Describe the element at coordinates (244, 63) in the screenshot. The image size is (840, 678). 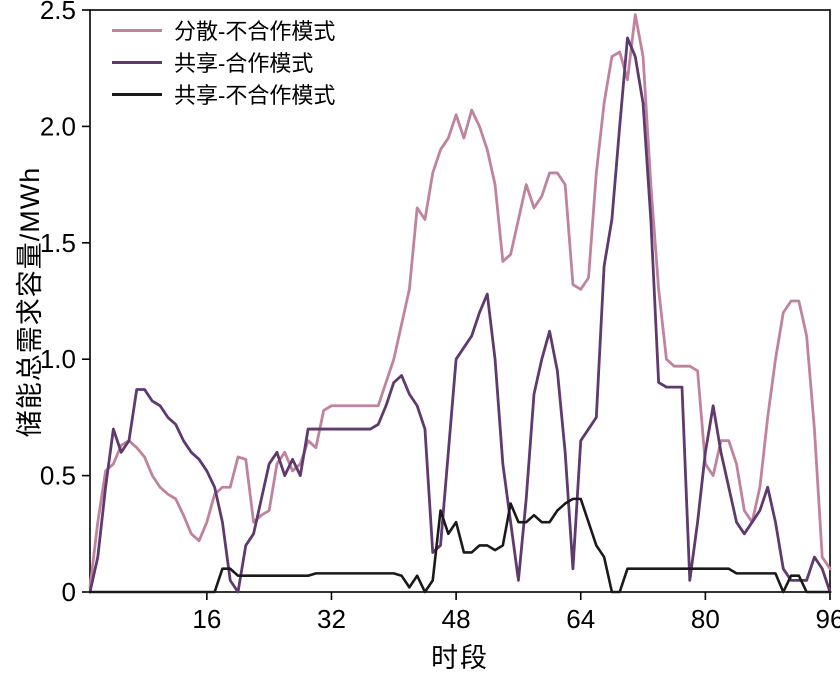
I see `legend-label: 共享-合作模式` at that location.